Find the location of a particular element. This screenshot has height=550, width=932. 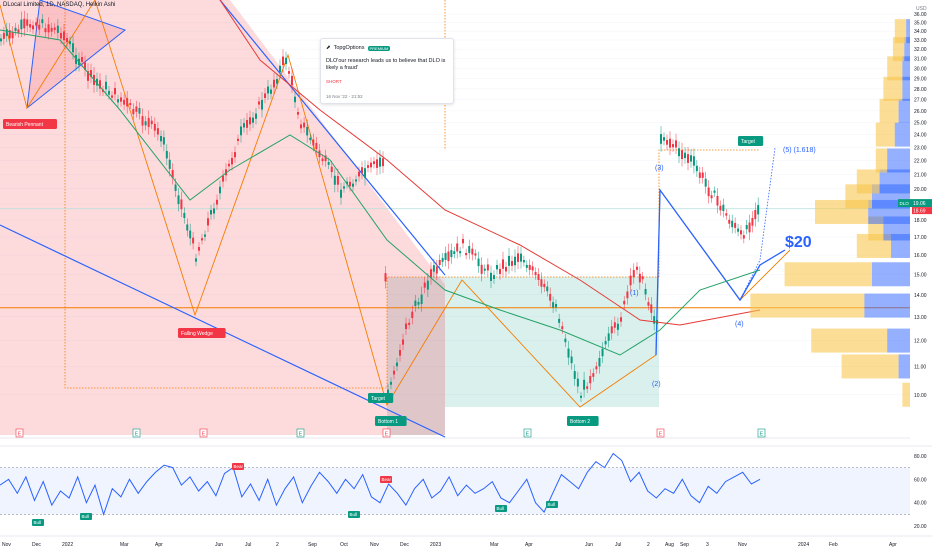

volume-profile is located at coordinates (830, 213).